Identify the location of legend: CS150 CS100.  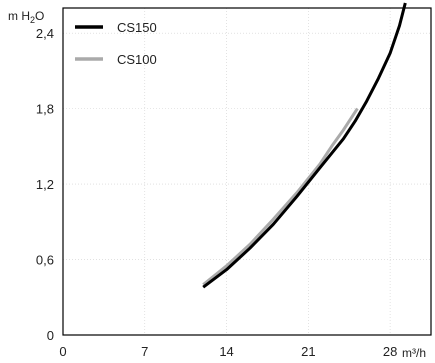
(116, 43).